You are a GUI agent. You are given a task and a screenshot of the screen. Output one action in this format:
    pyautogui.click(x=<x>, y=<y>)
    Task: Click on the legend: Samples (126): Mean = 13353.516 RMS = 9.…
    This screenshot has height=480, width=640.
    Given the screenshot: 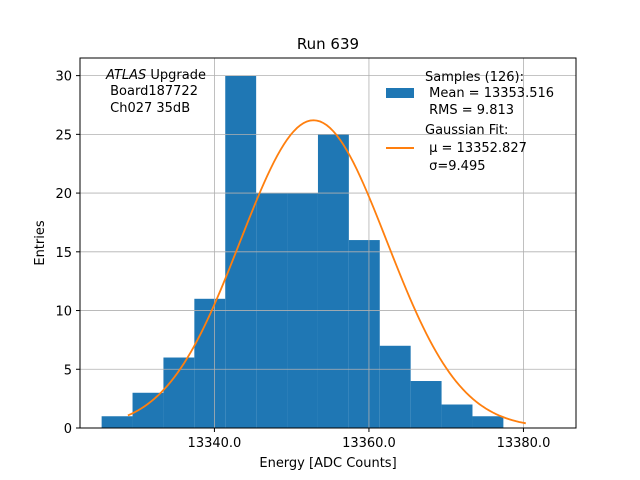 What is the action you would take?
    pyautogui.click(x=470, y=122)
    